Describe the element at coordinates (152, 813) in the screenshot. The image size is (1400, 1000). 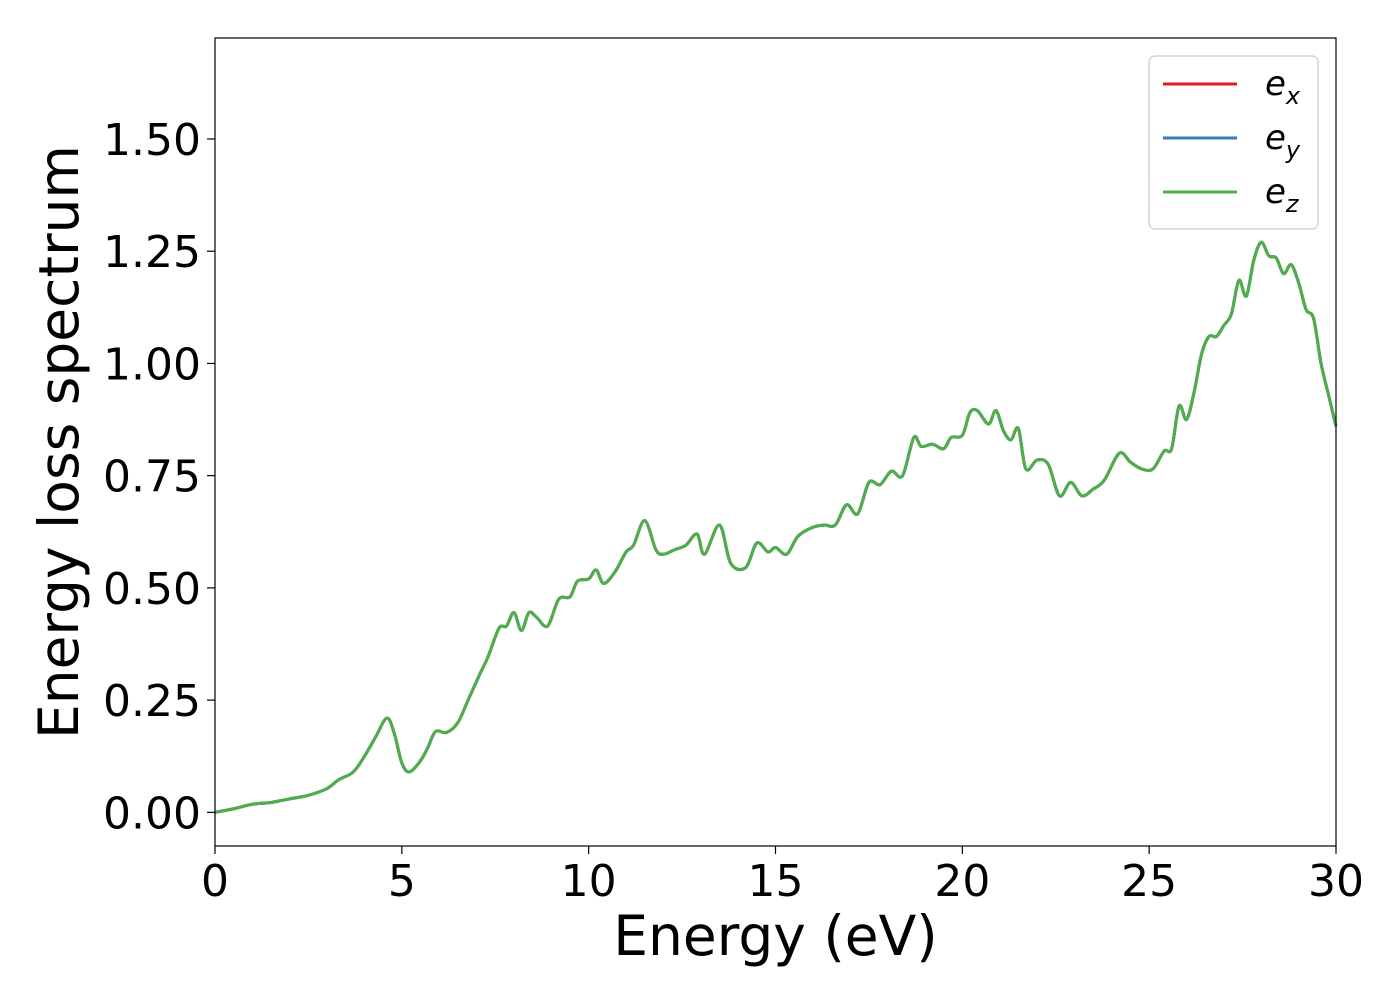
I see `y-tick-label: 0.00` at that location.